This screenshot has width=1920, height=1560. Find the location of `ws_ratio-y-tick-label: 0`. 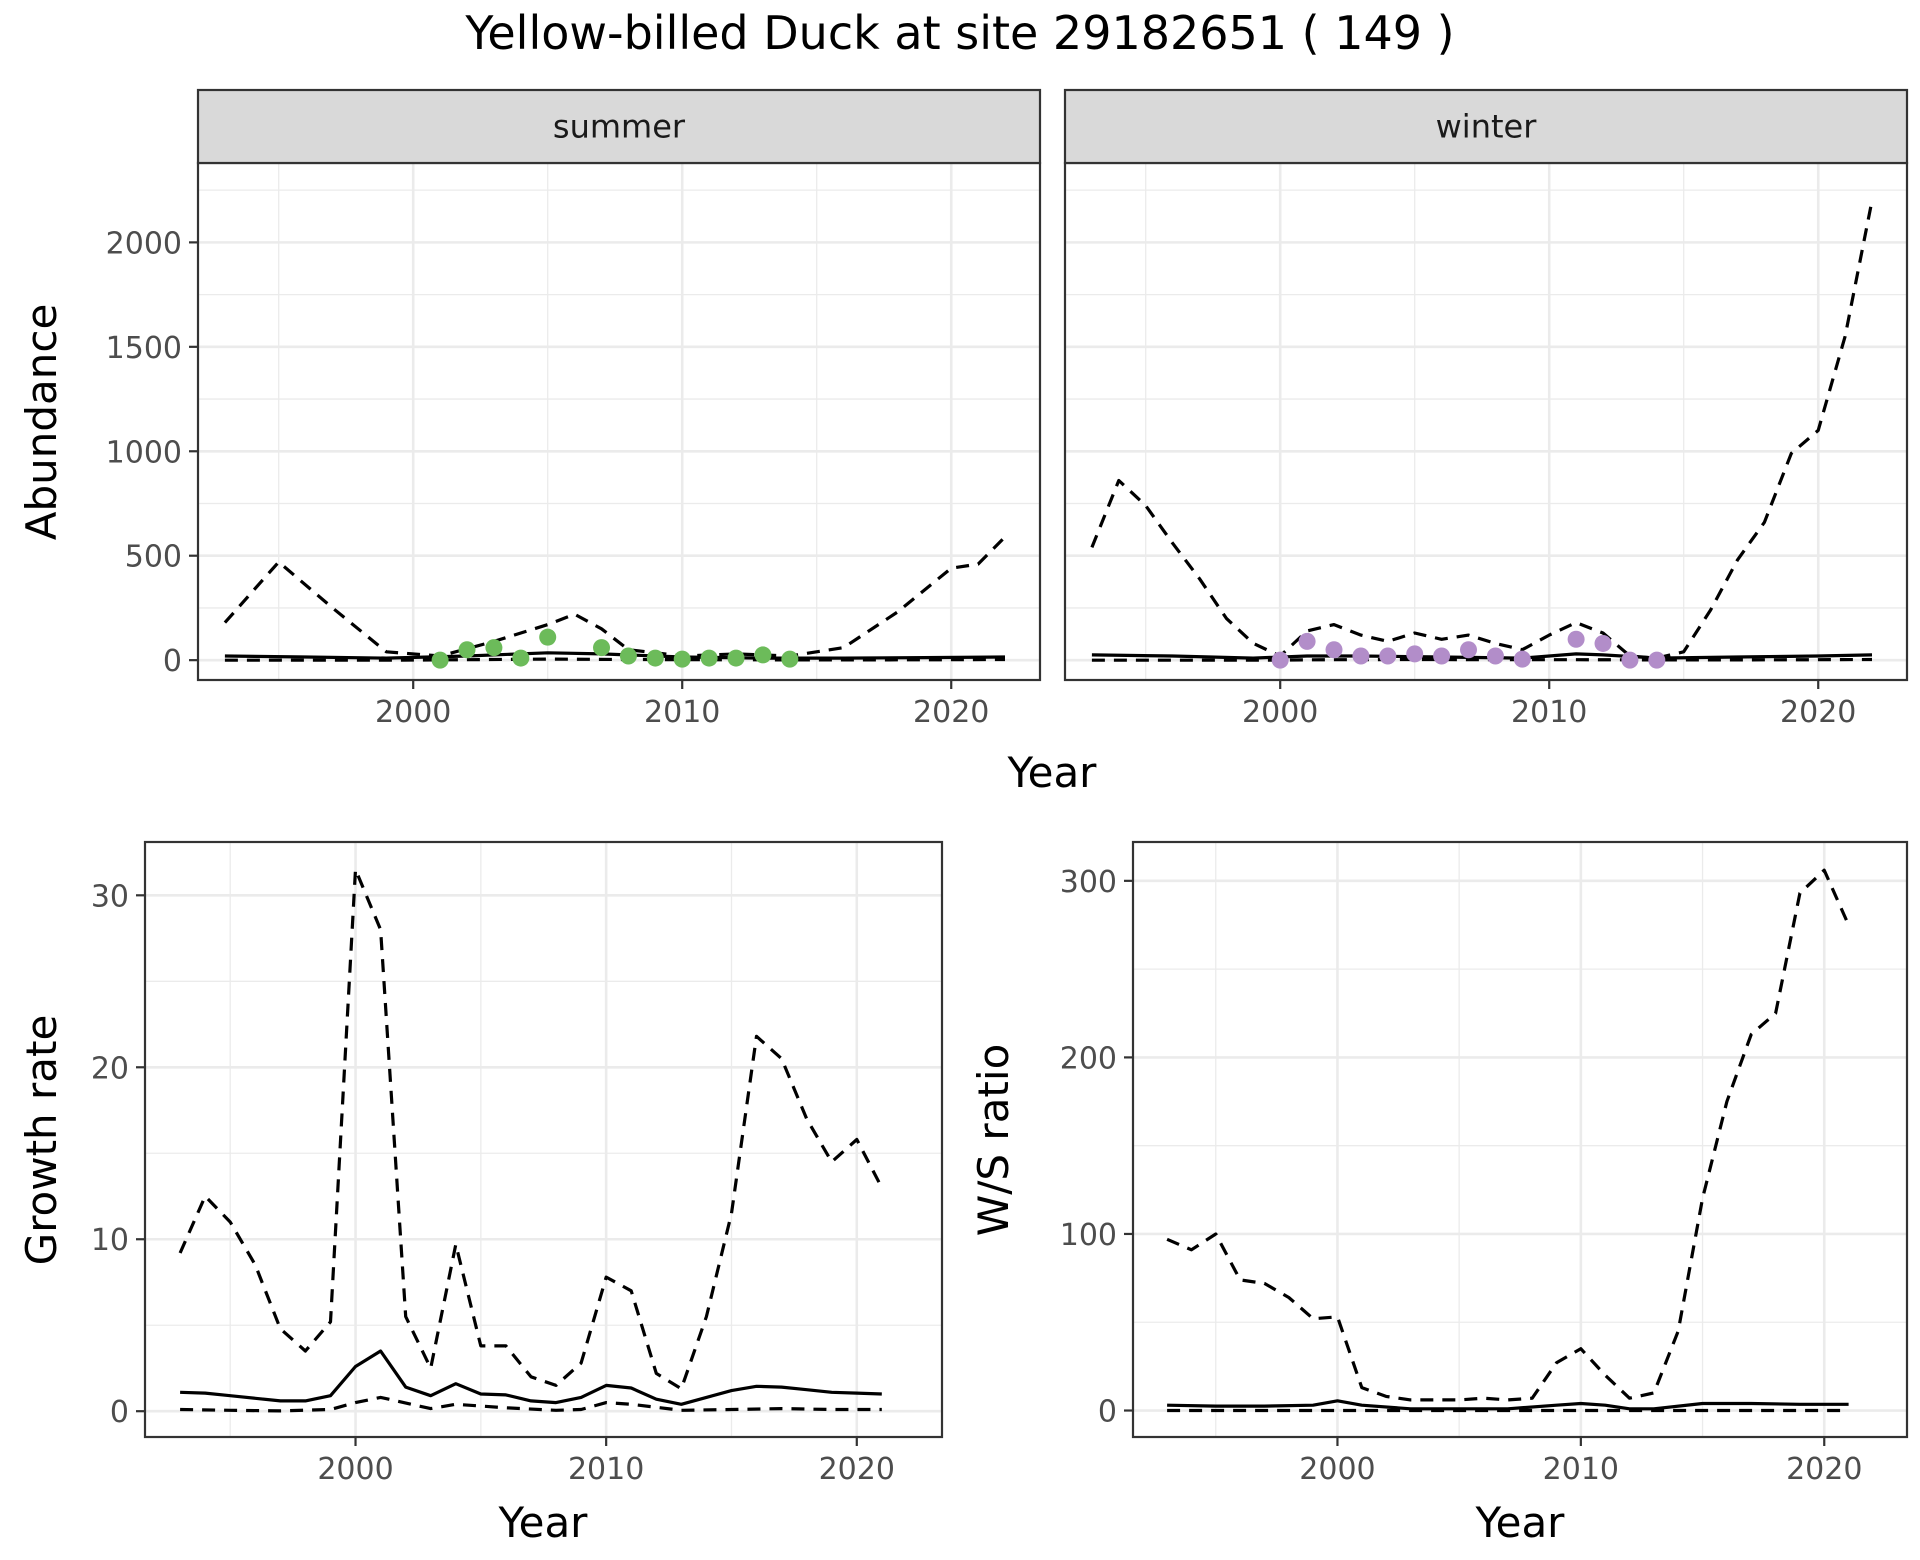

ws_ratio-y-tick-label: 0 is located at coordinates (1107, 1412).